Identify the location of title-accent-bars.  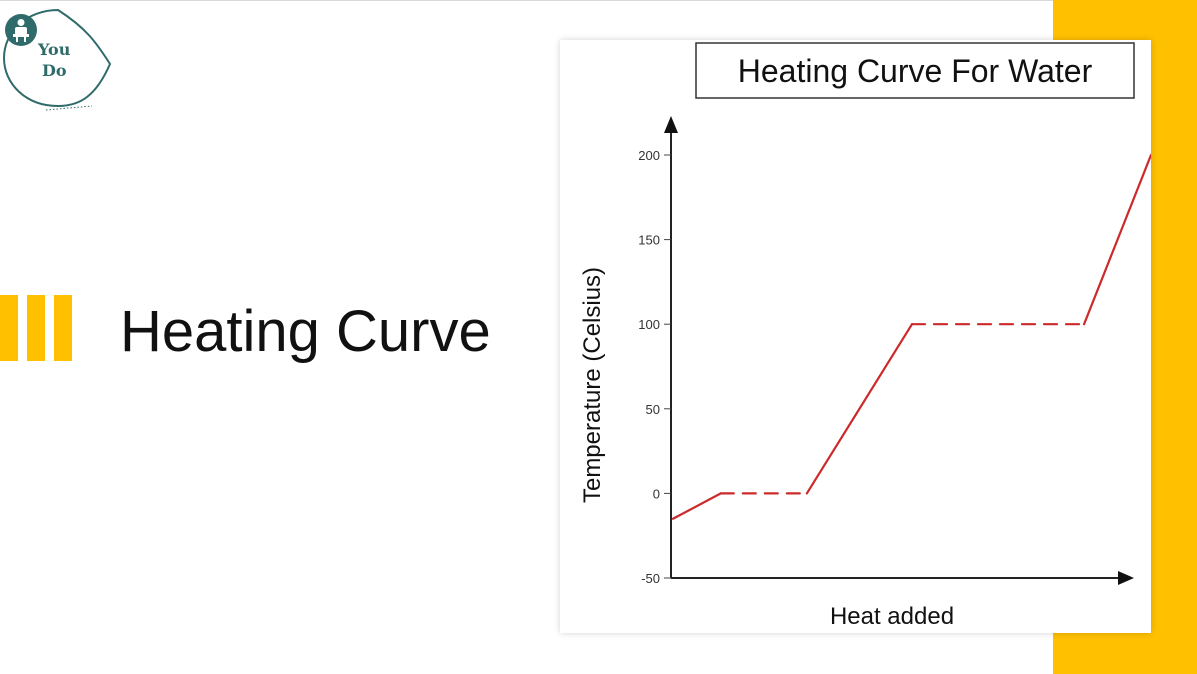
(36, 328).